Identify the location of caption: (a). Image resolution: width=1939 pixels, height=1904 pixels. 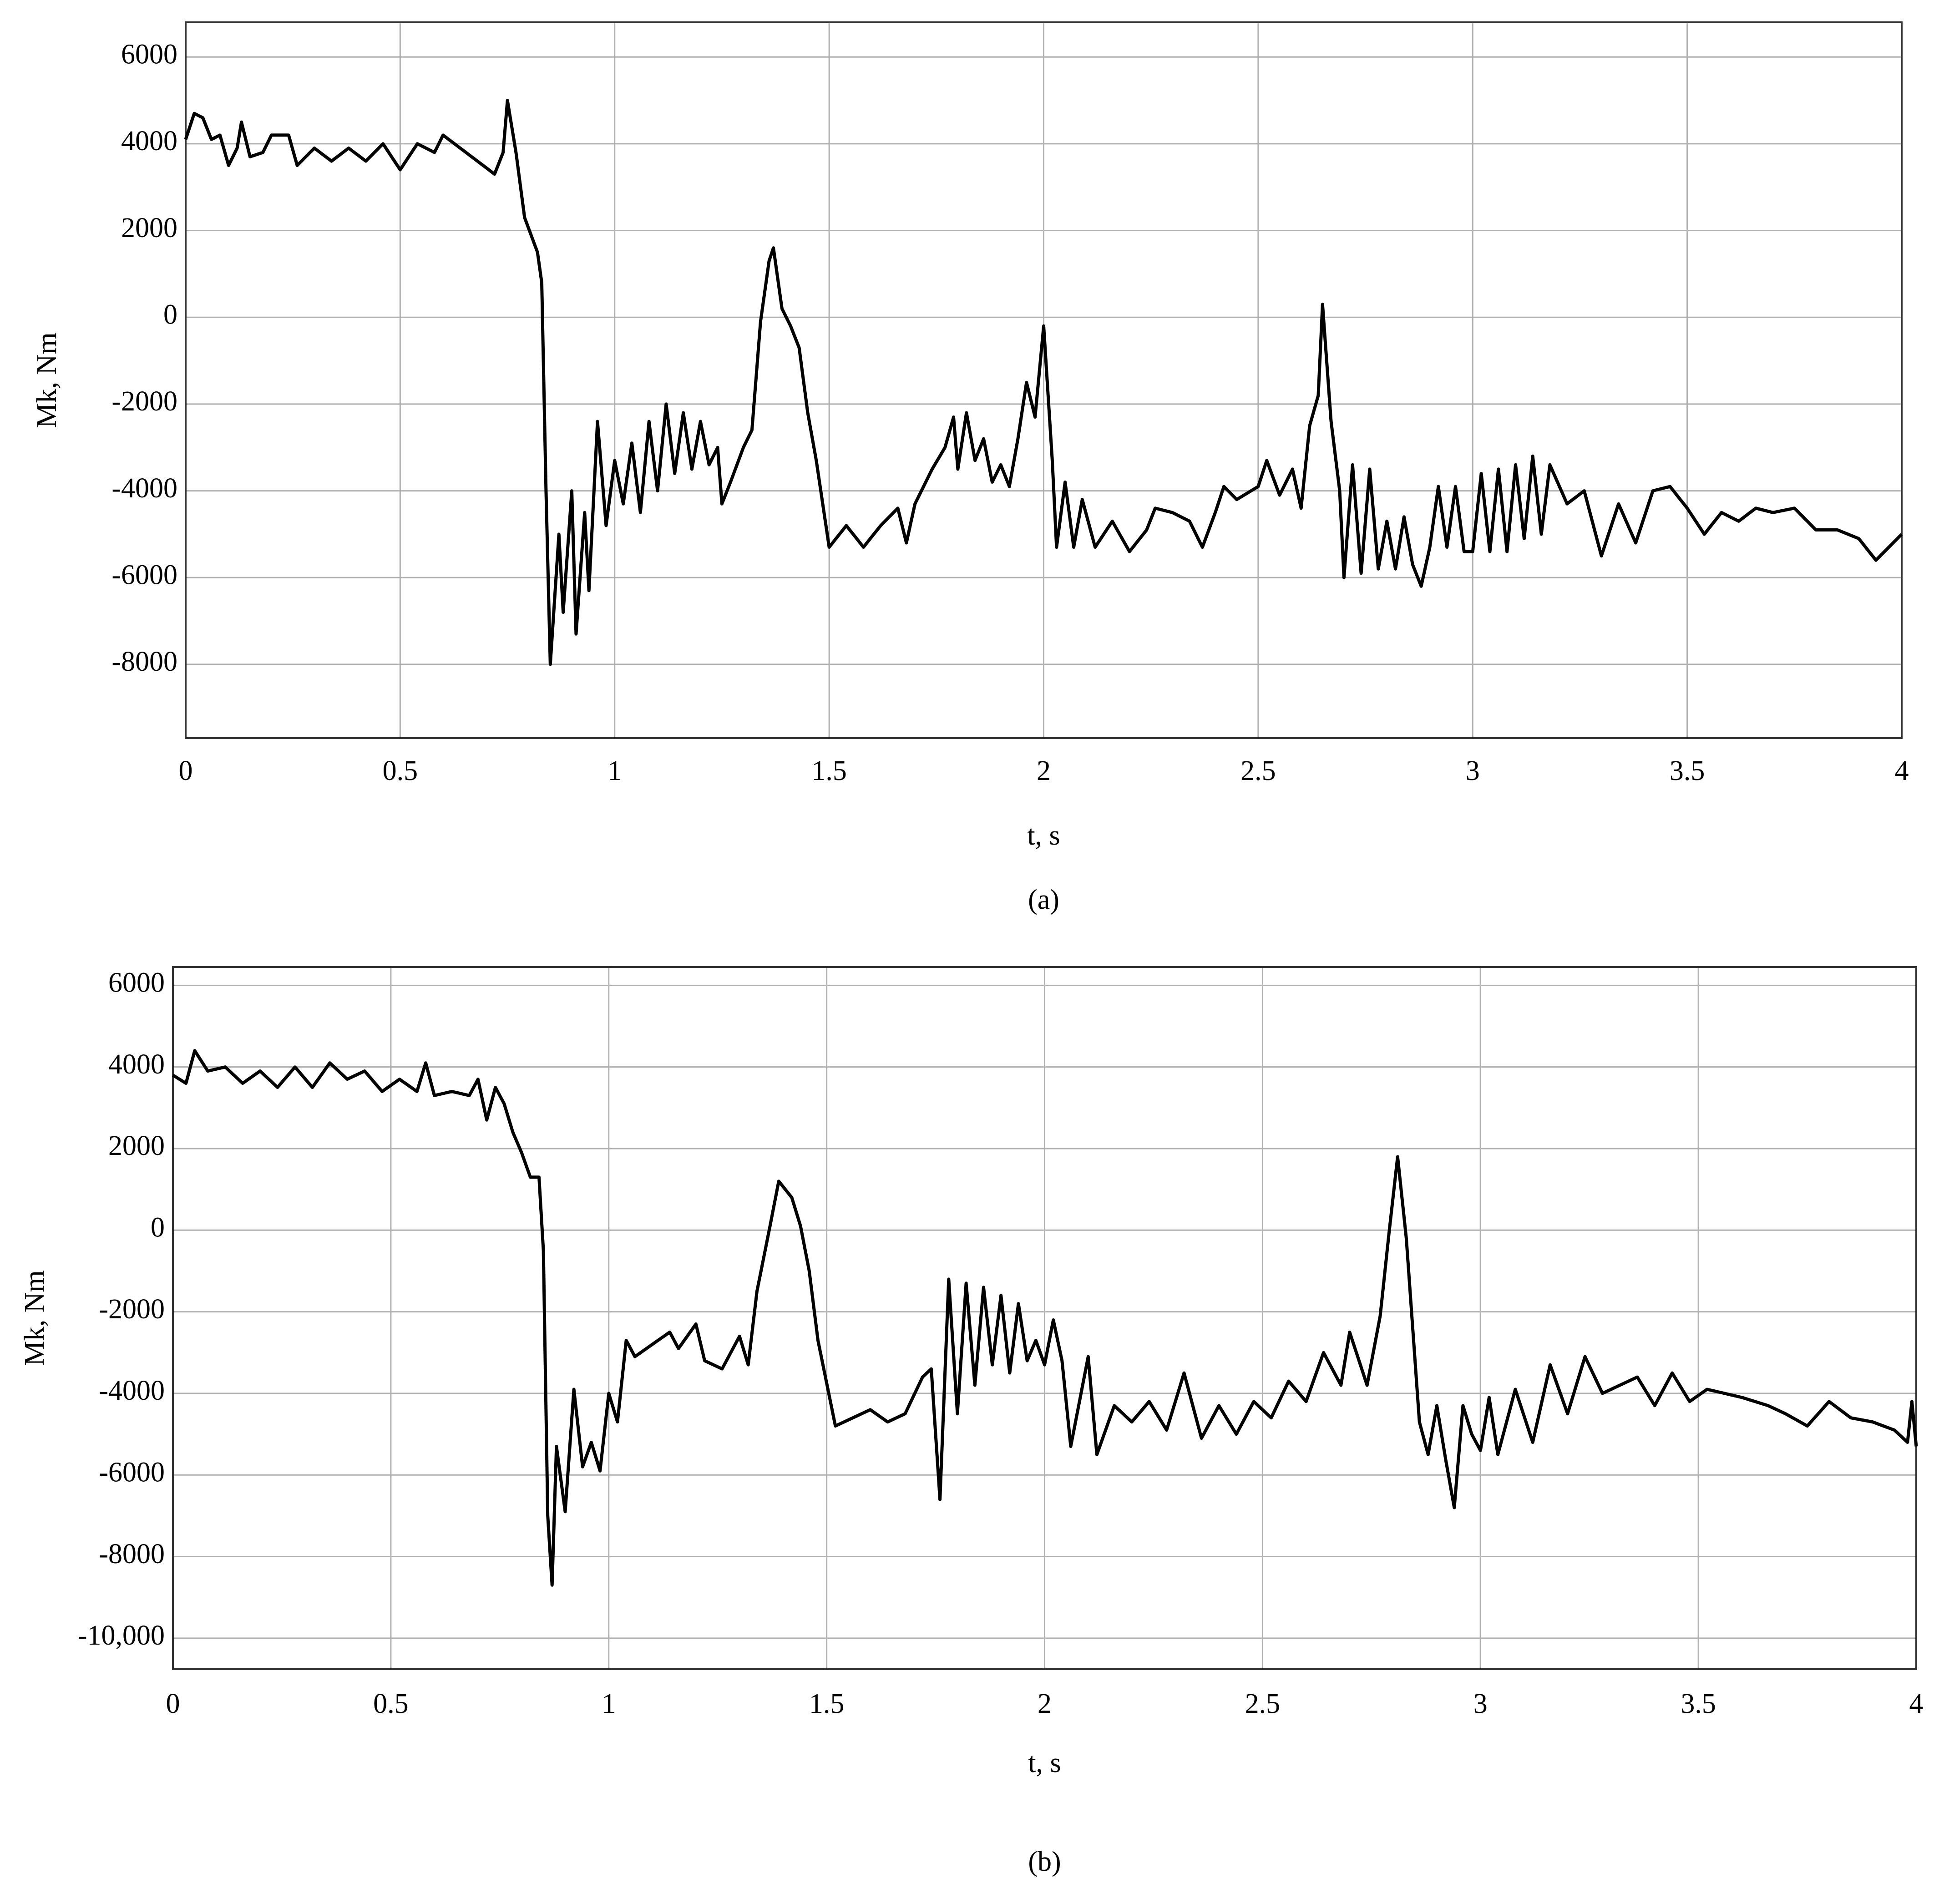
(1044, 900).